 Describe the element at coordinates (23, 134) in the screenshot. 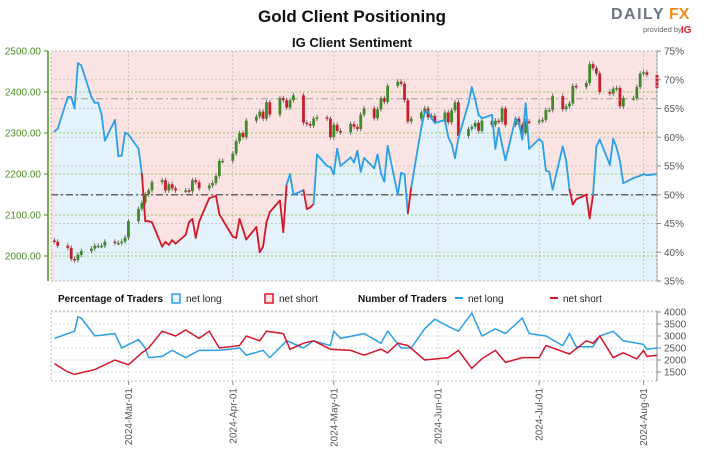

I see `left-tick-label: 2300.00` at that location.